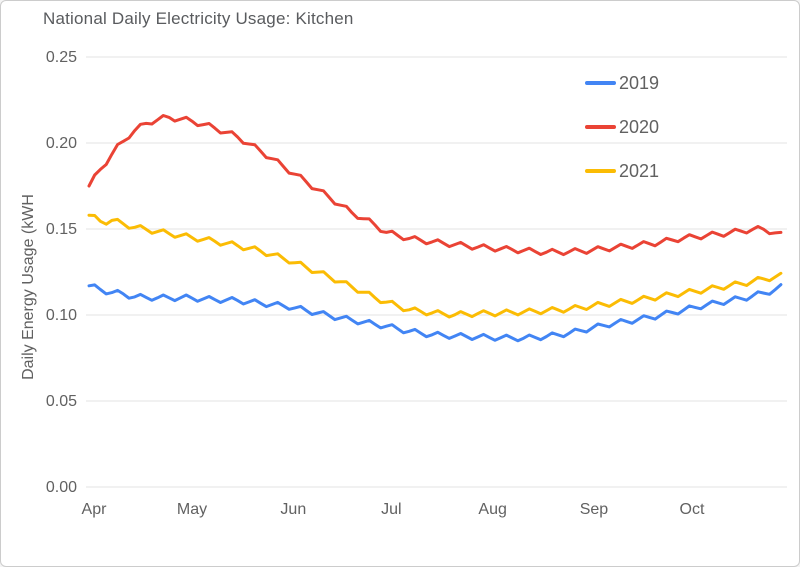 The width and height of the screenshot is (800, 567). Describe the element at coordinates (639, 127) in the screenshot. I see `legend-label: 2020` at that location.